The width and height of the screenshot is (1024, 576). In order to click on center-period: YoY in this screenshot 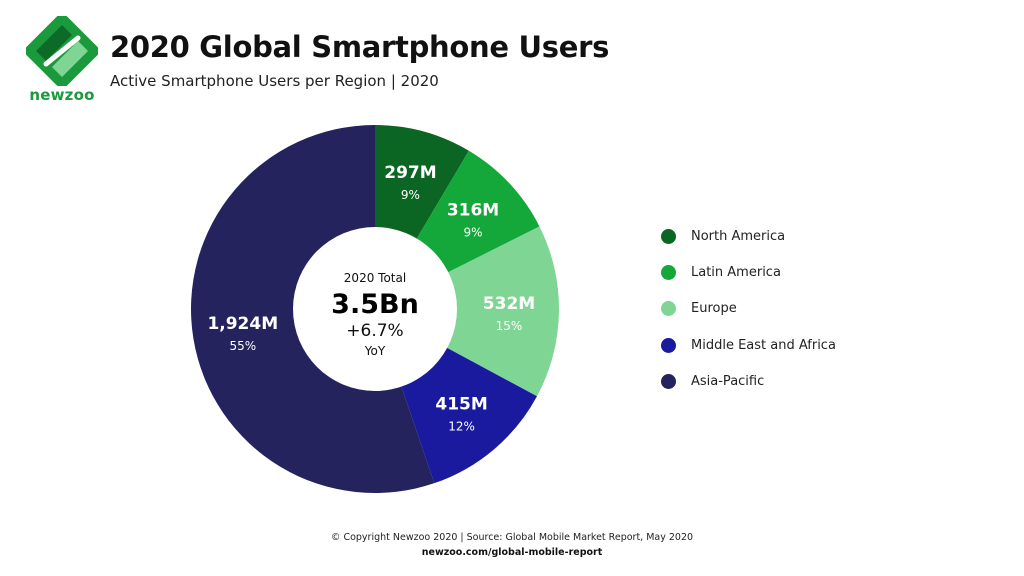, I will do `click(375, 351)`.